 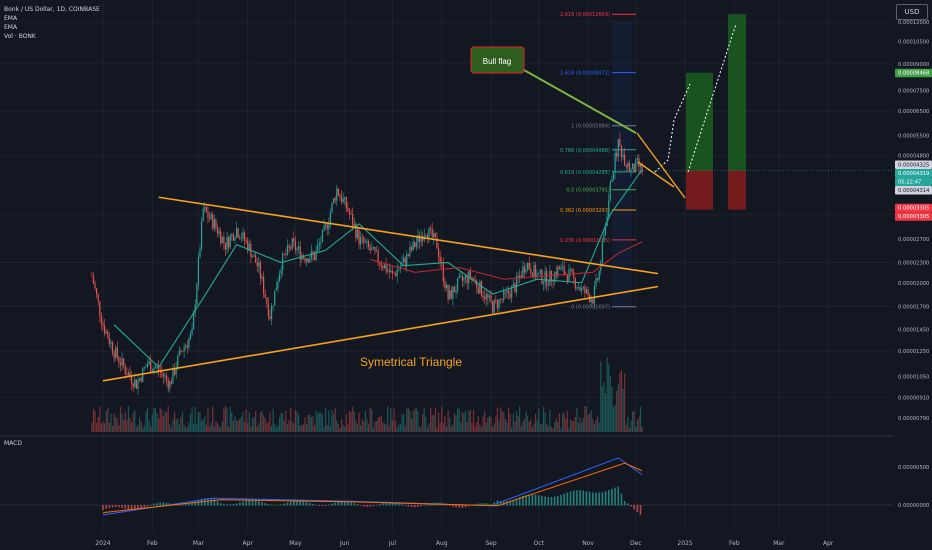 I want to click on triangle-resistance-line, so click(x=408, y=235).